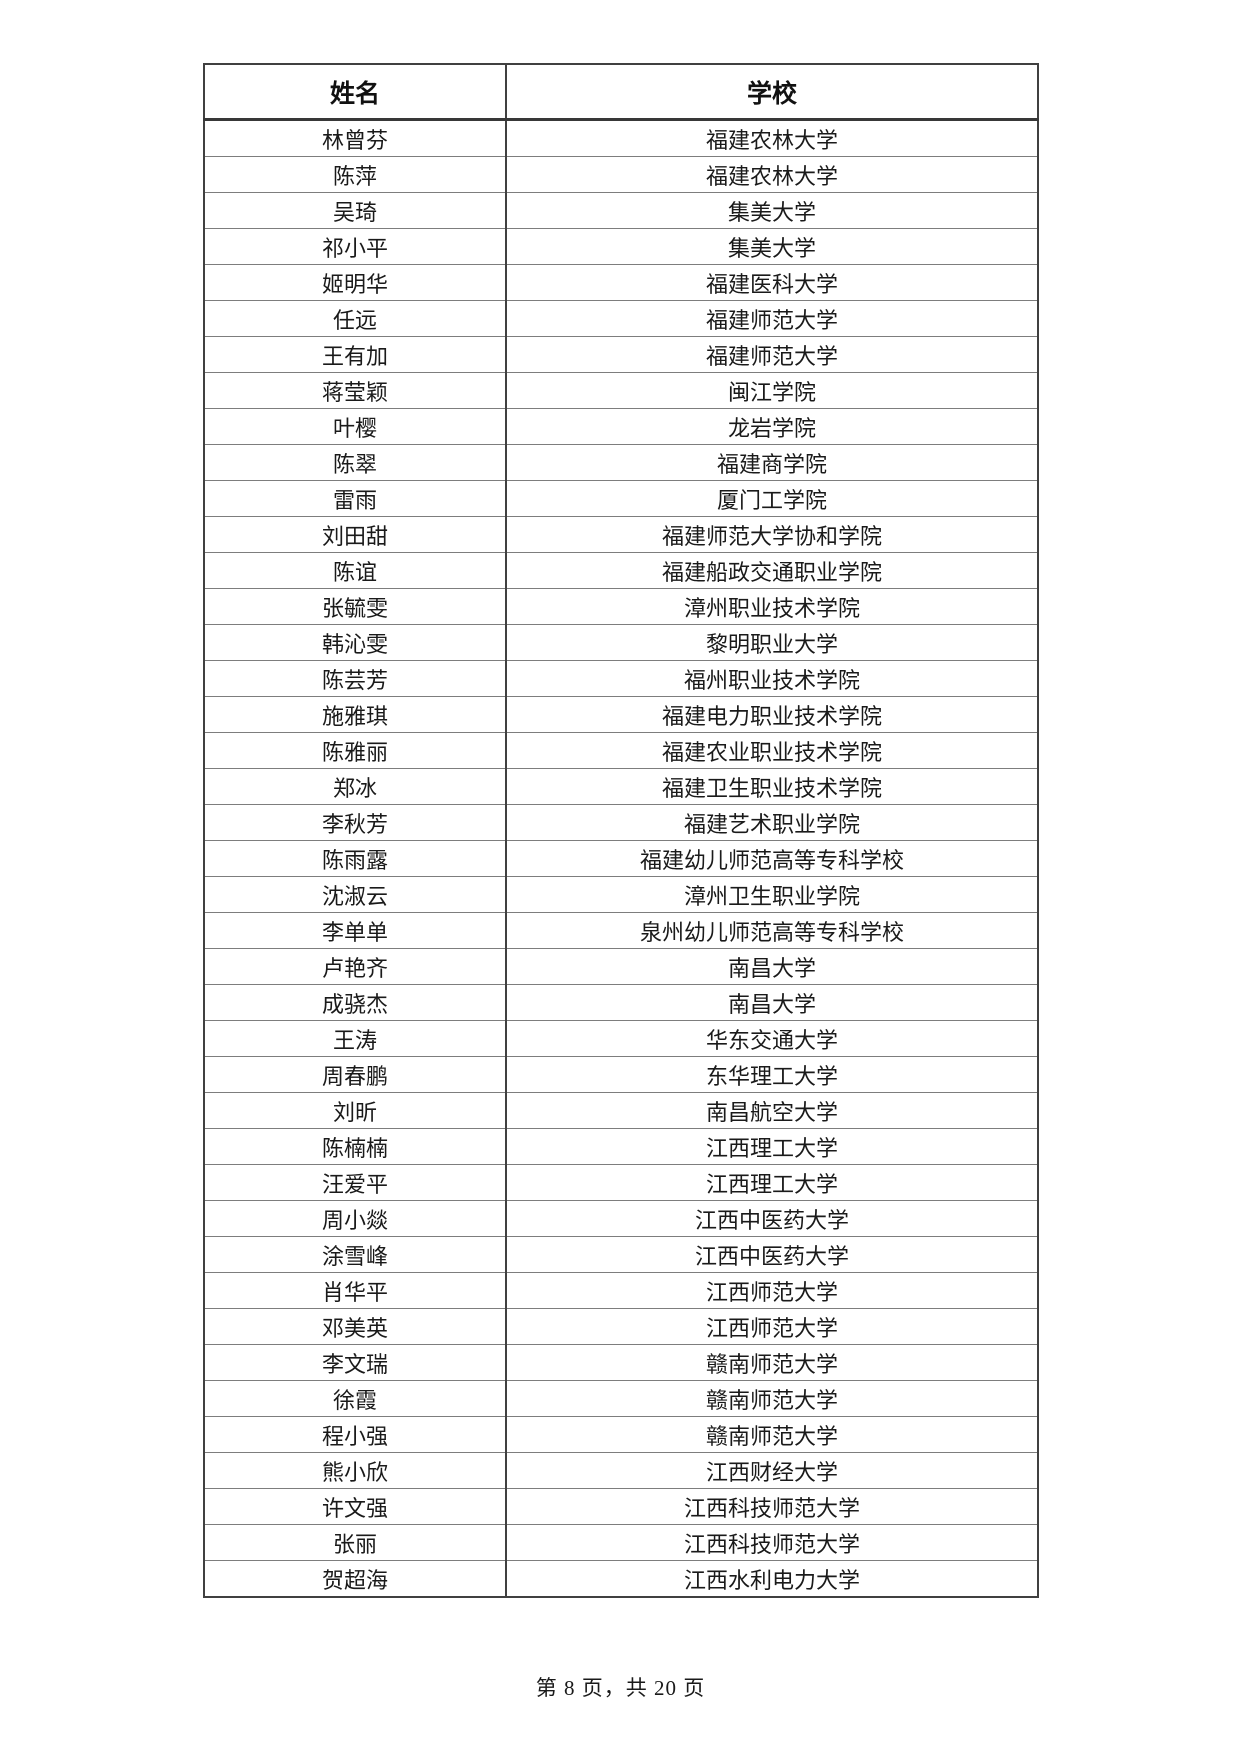 The image size is (1241, 1754). Describe the element at coordinates (355, 894) in the screenshot. I see `name-cell: 沈淑云` at that location.